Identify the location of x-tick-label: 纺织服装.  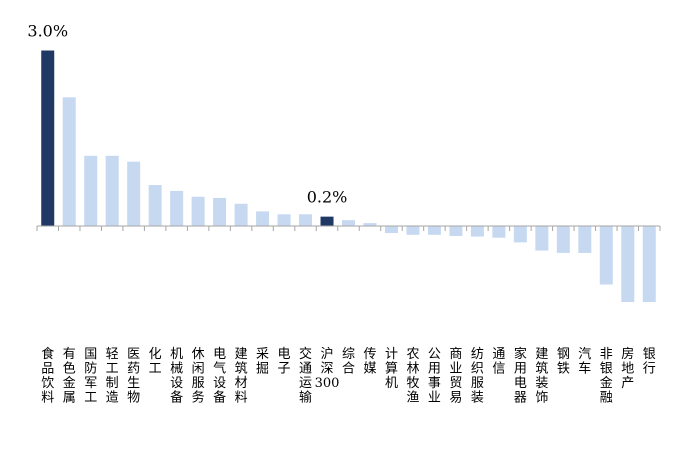
(477, 376).